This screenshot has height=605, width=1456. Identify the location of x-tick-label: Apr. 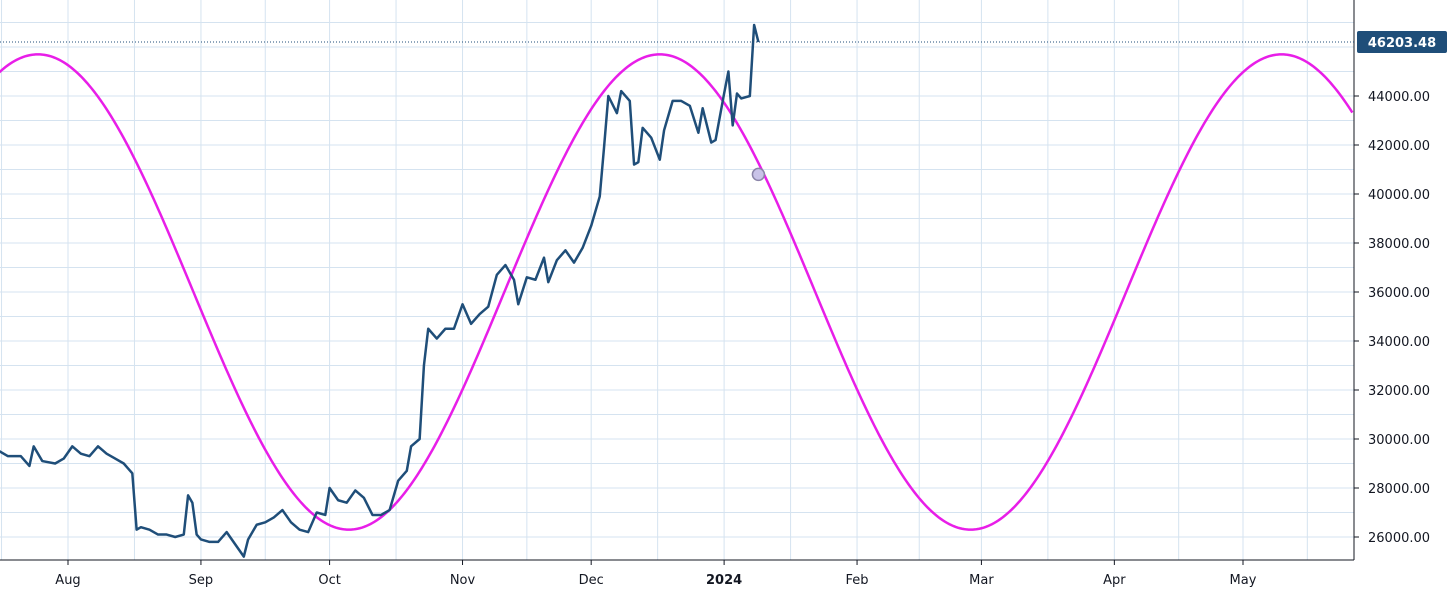
(1114, 580).